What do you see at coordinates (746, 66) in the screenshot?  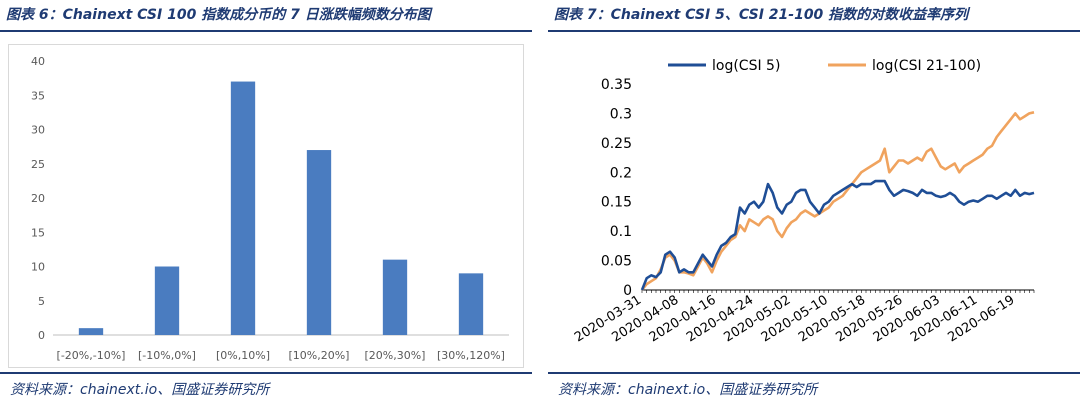 I see `legend-label: log(CSI 5)` at bounding box center [746, 66].